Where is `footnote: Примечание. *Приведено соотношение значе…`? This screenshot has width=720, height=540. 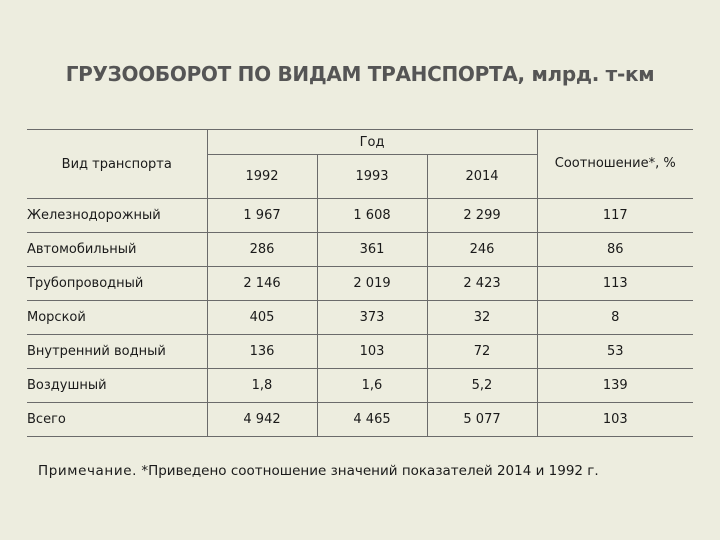
footnote: Примечание. *Приведено соотношение значе… is located at coordinates (318, 471).